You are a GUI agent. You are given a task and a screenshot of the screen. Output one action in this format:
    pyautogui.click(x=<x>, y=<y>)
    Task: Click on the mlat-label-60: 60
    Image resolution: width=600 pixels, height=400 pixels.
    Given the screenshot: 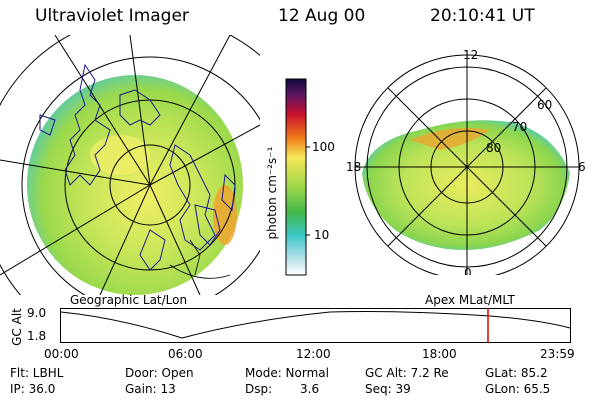 What is the action you would take?
    pyautogui.click(x=544, y=105)
    